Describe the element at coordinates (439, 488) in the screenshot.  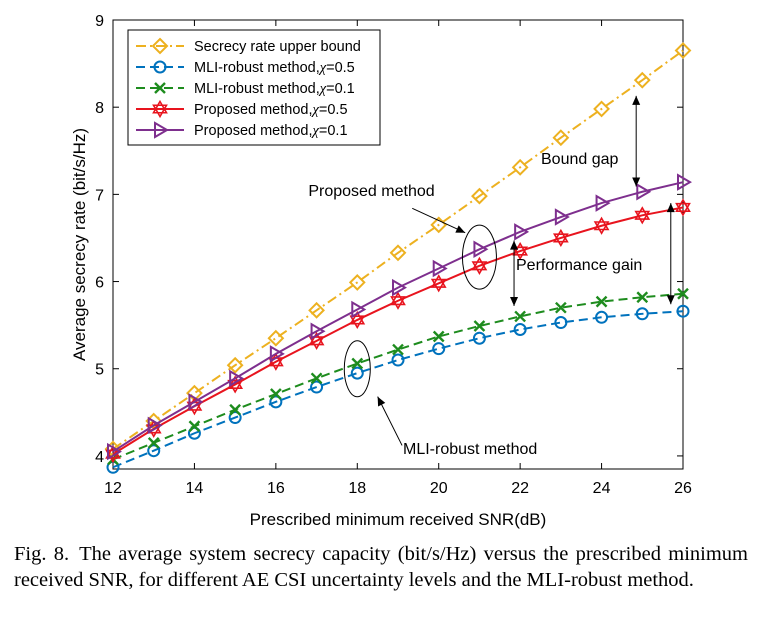
I see `x-tick-label: 20` at that location.